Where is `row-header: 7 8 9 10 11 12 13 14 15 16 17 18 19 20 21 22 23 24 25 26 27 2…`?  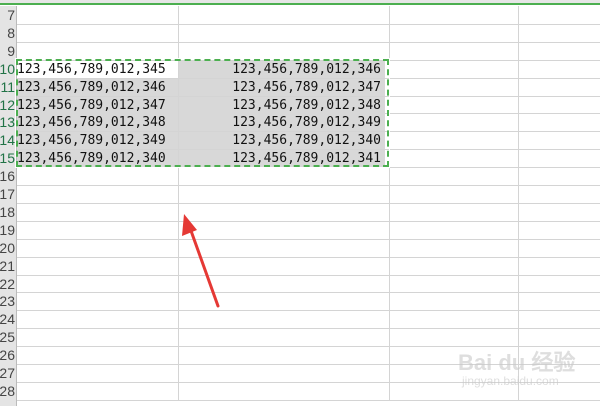
row-header: 7 8 9 10 11 12 13 14 15 16 17 18 19 20 21 22 23 24 25 26 27 2… is located at coordinates (8, 206).